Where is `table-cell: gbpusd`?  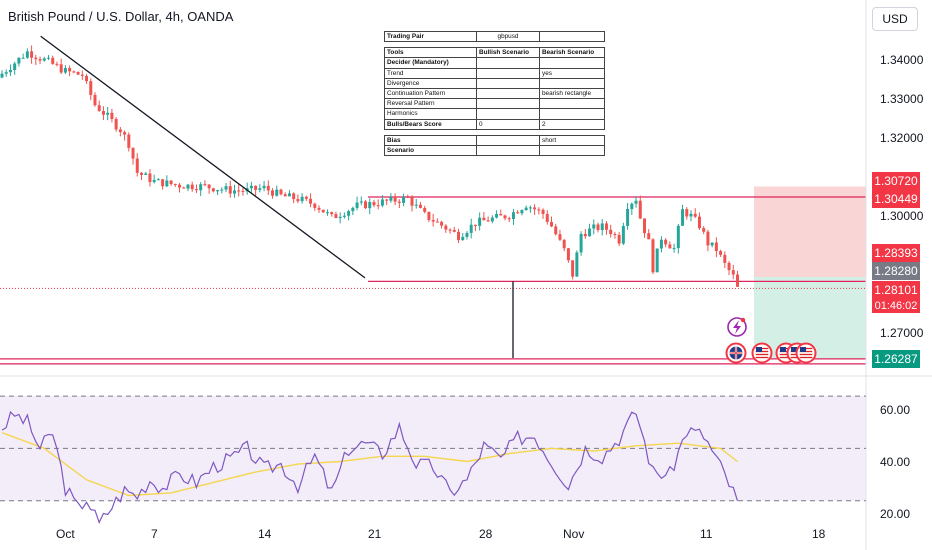 table-cell: gbpusd is located at coordinates (508, 36).